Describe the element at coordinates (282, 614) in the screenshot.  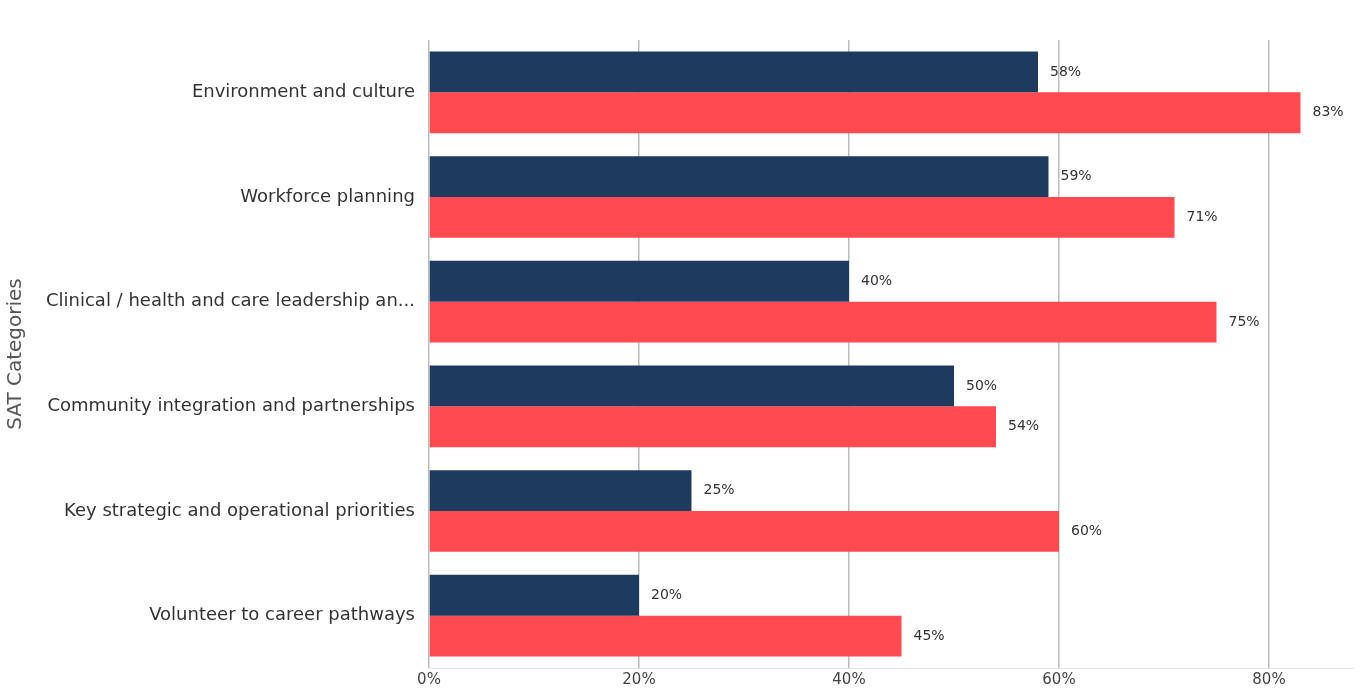
I see `y-tick-label: Volunteer to career pathways` at that location.